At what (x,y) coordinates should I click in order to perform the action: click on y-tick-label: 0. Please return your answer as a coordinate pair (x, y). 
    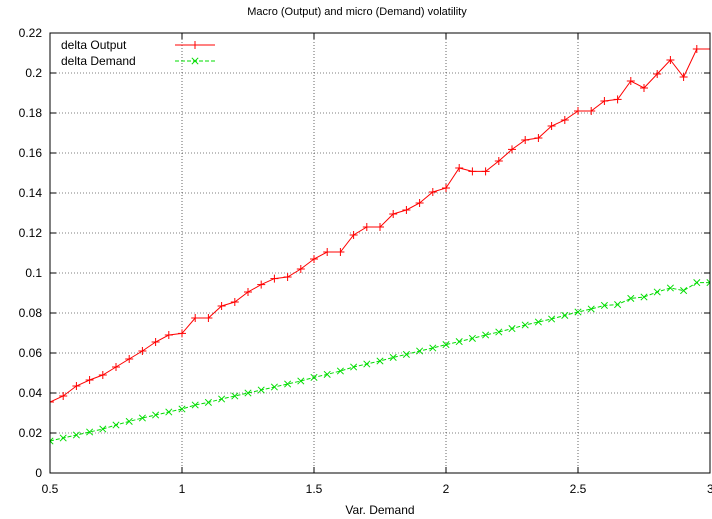
    Looking at the image, I should click on (38, 473).